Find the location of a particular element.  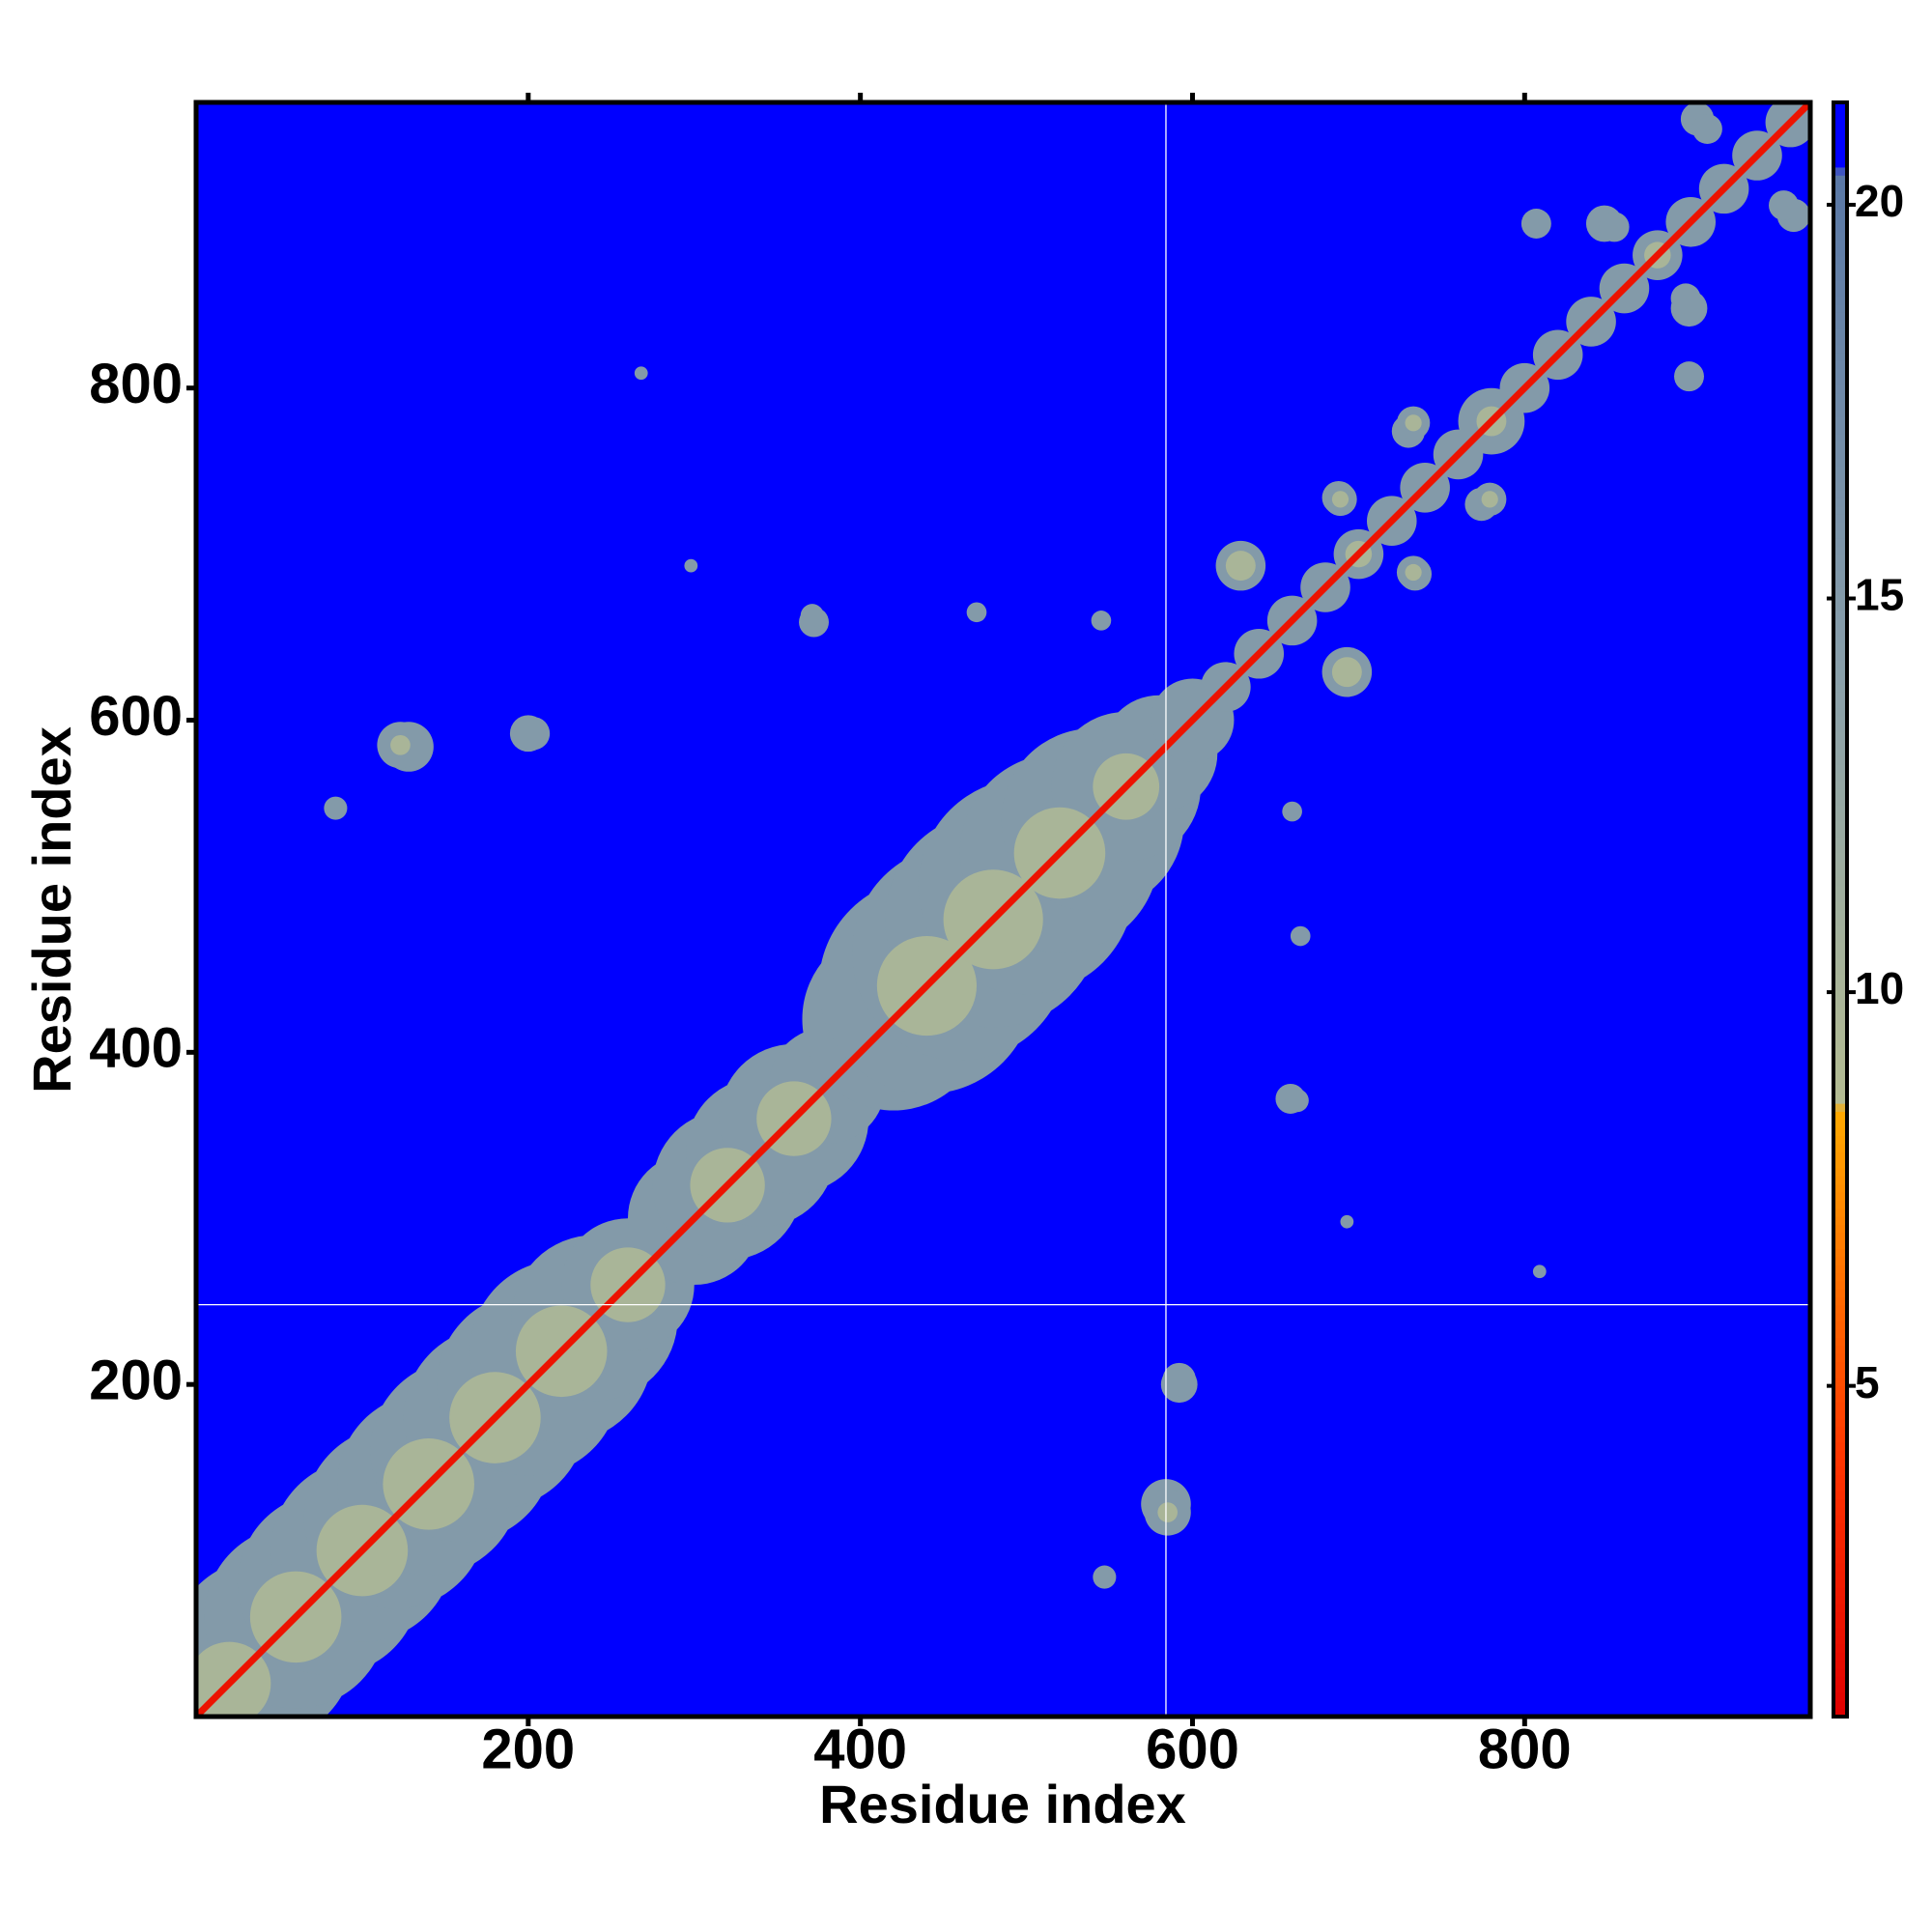

y-tick-label: 800 is located at coordinates (136, 384).